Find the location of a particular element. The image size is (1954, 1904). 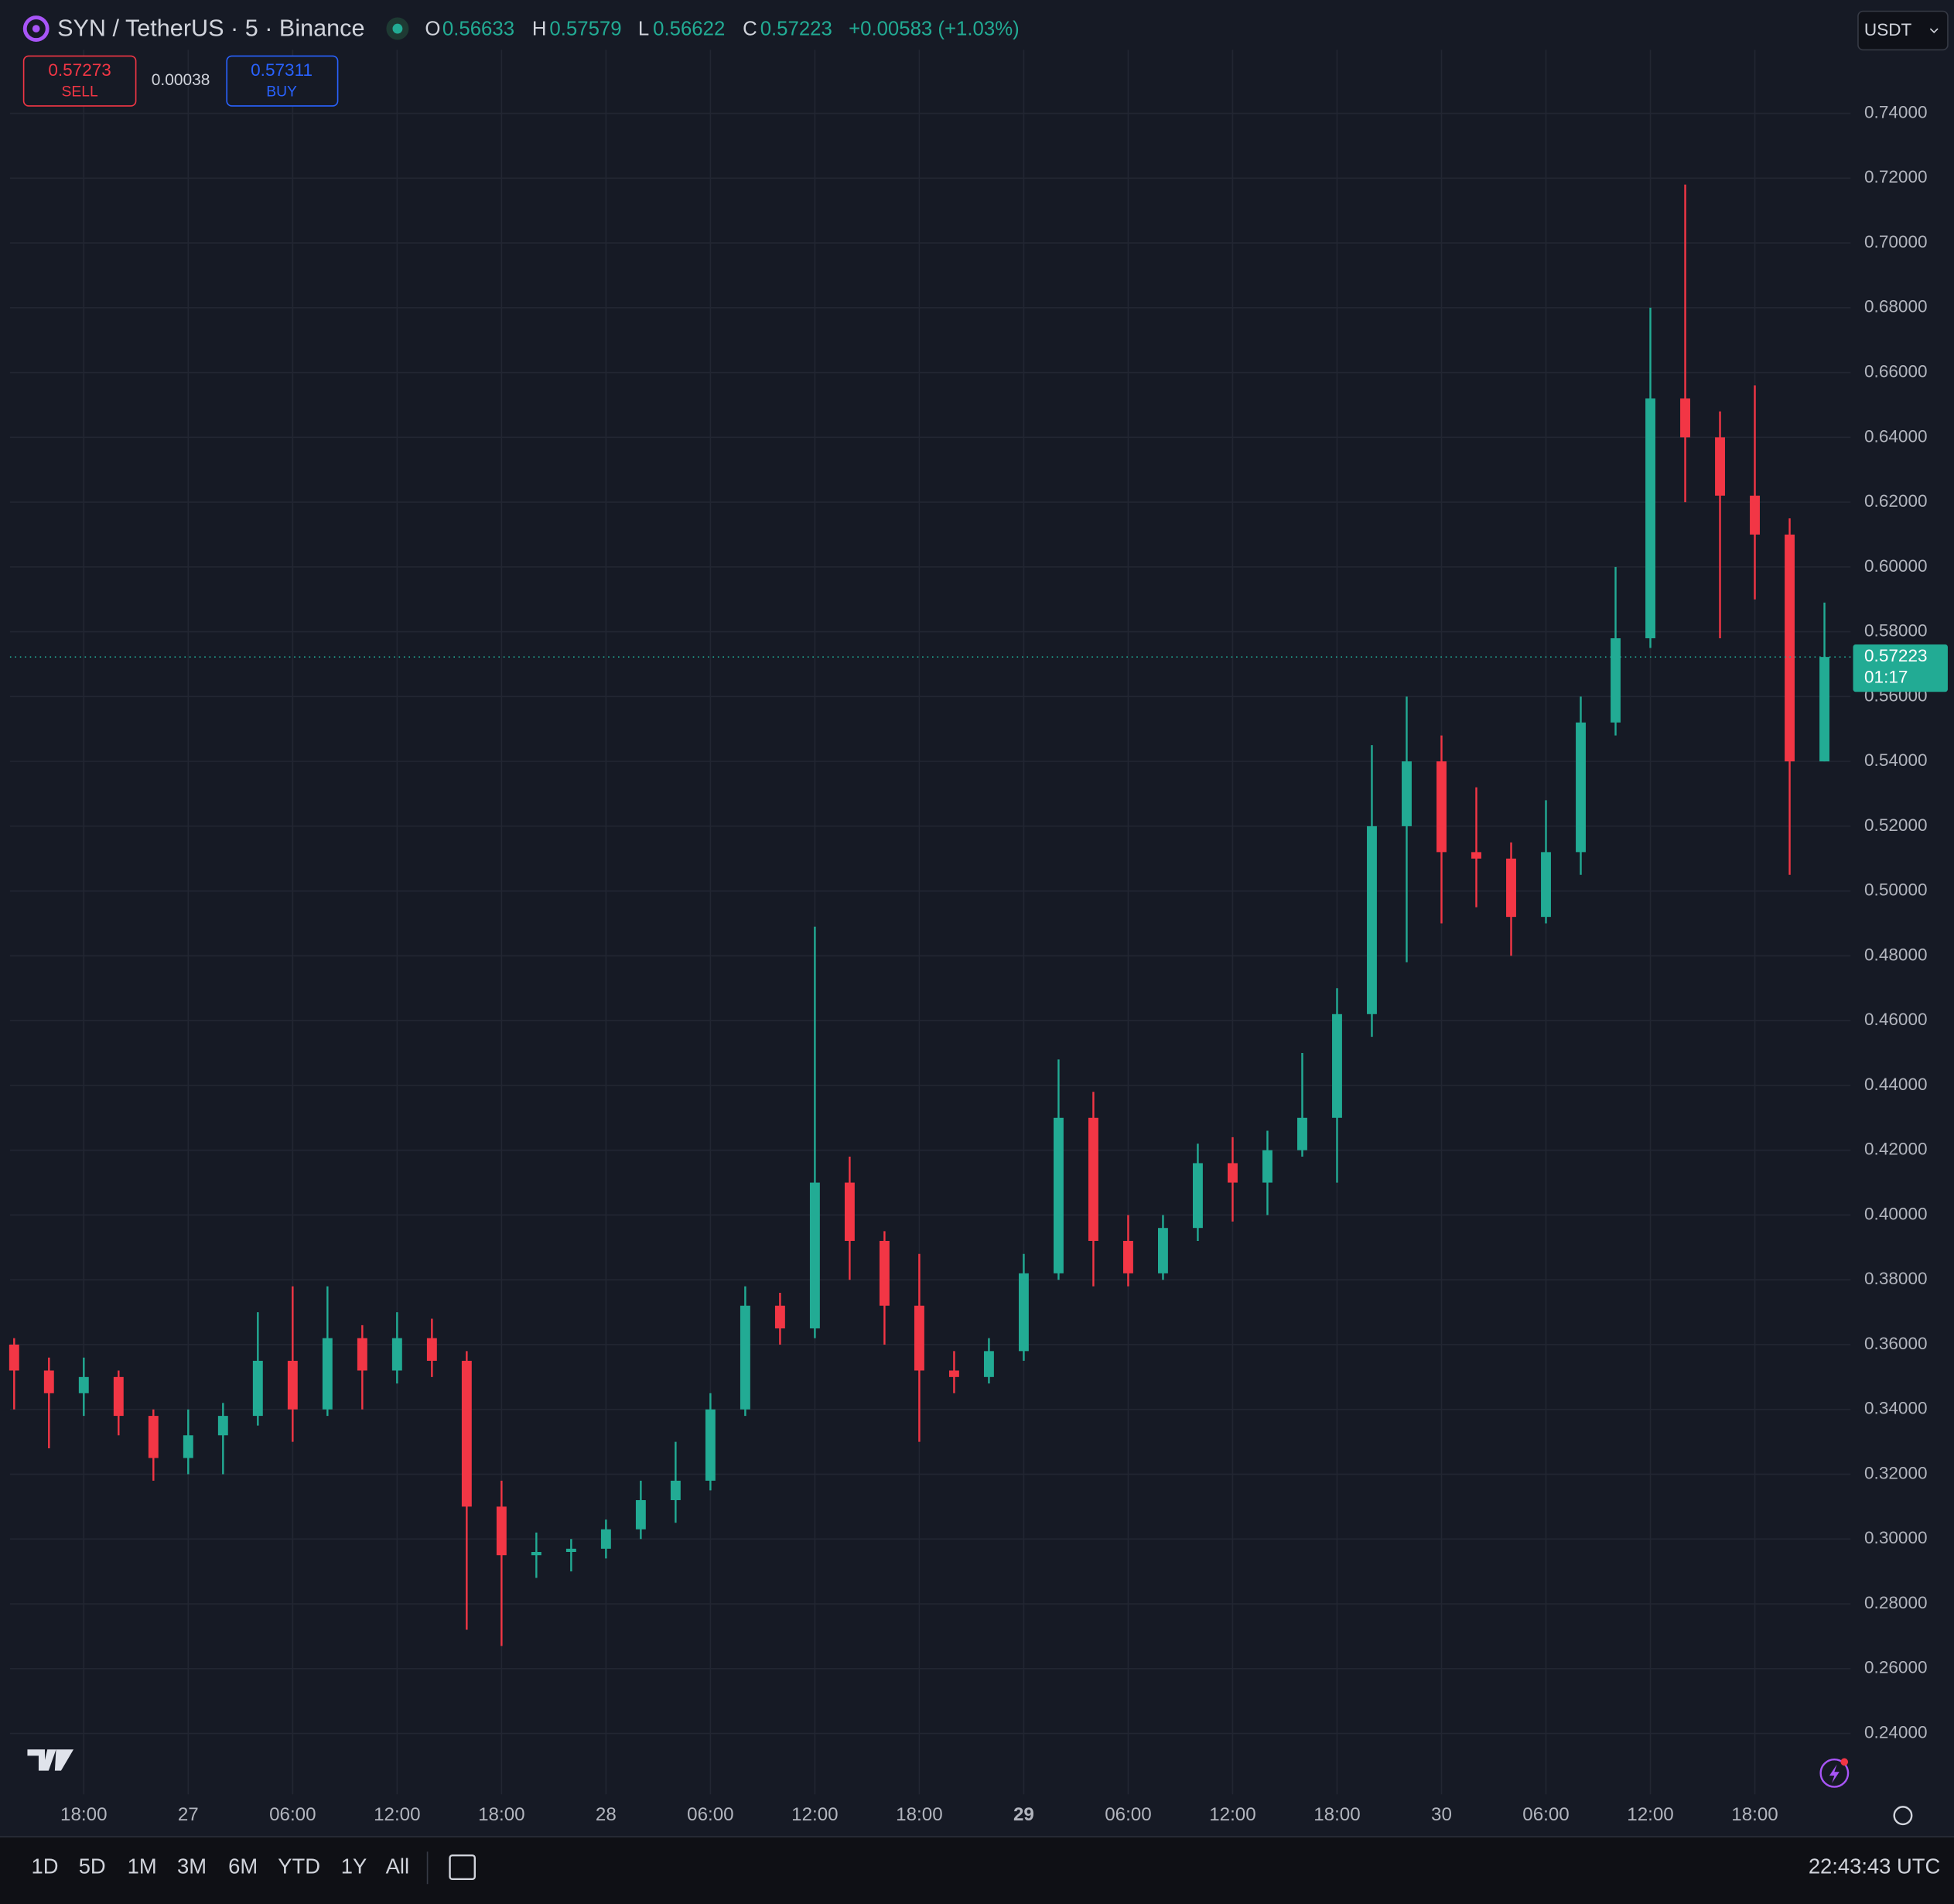

currency-dropdown: USDT is located at coordinates (1903, 31).